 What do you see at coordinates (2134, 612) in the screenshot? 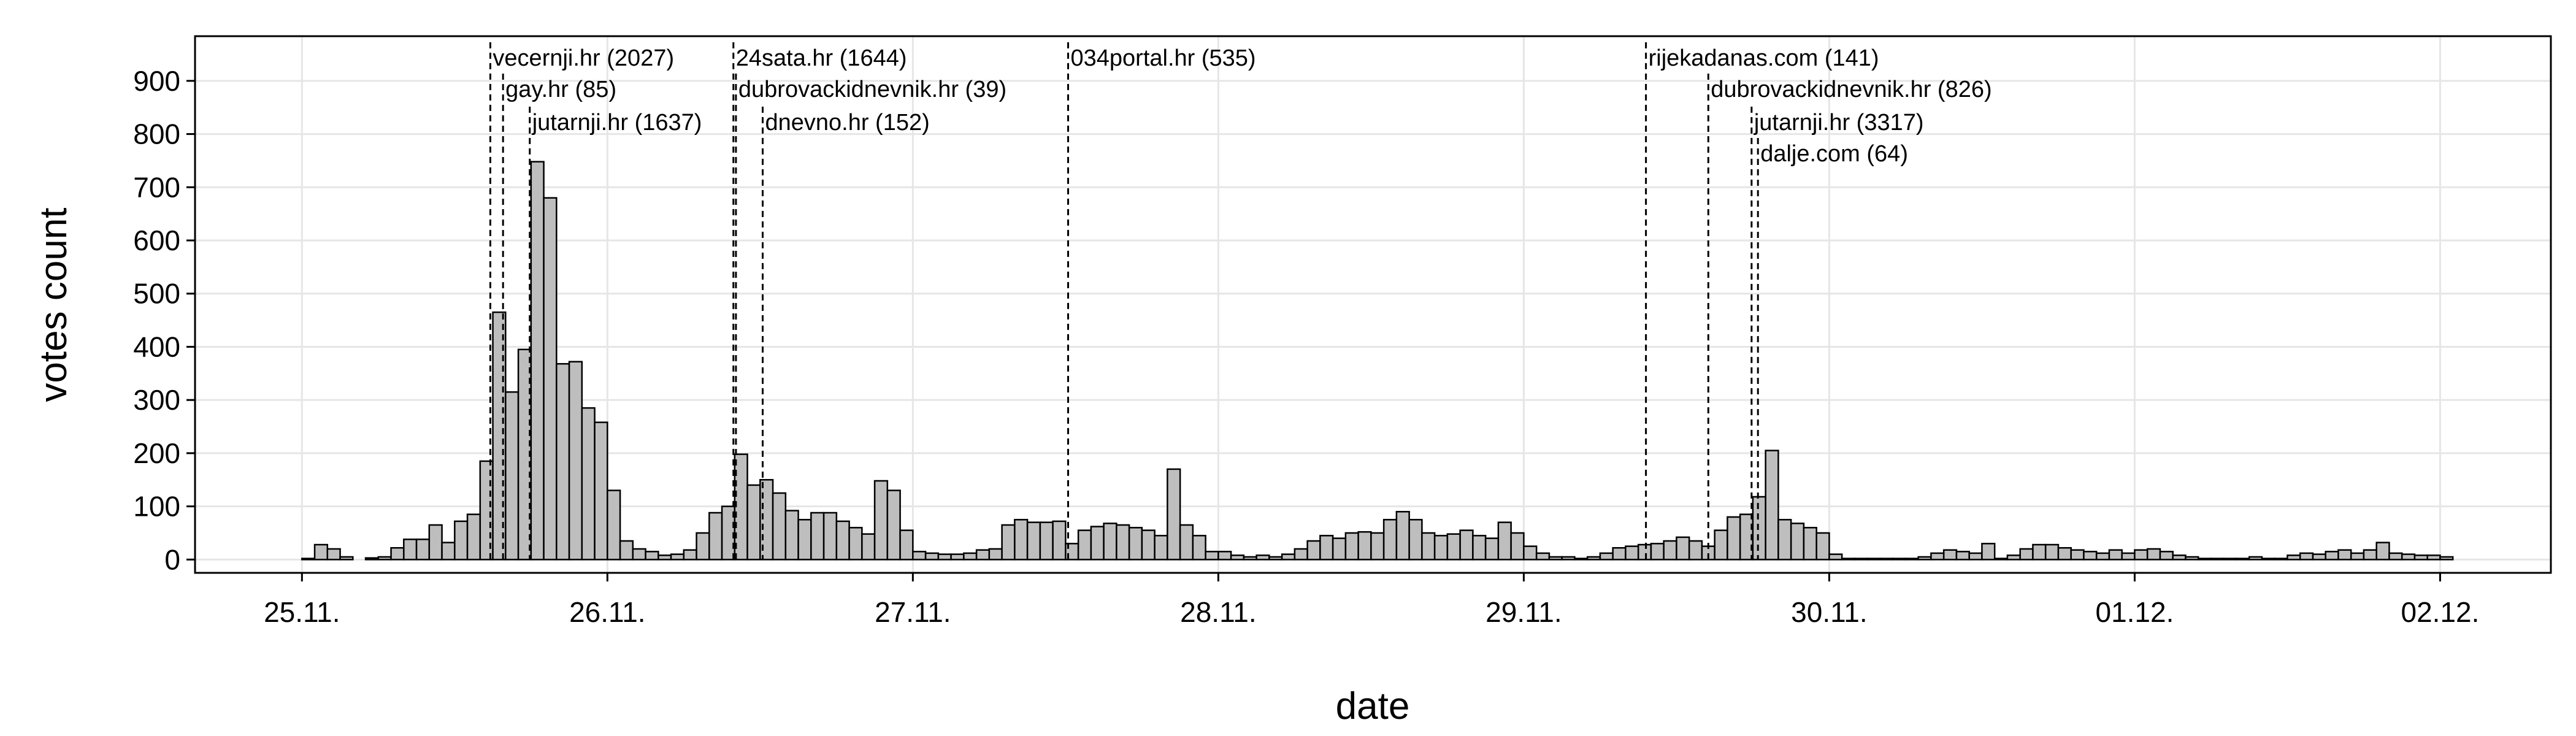
I see `x-tick-label: 01.12.` at bounding box center [2134, 612].